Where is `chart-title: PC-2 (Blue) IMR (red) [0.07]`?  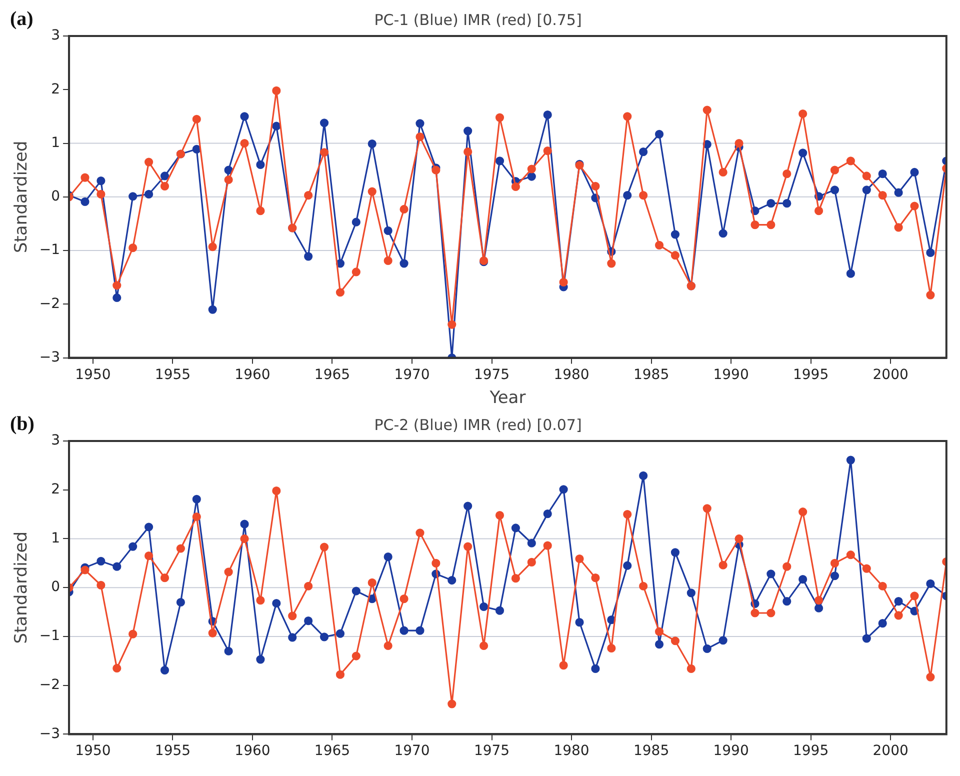
chart-title: PC-2 (Blue) IMR (red) [0.07] is located at coordinates (478, 425).